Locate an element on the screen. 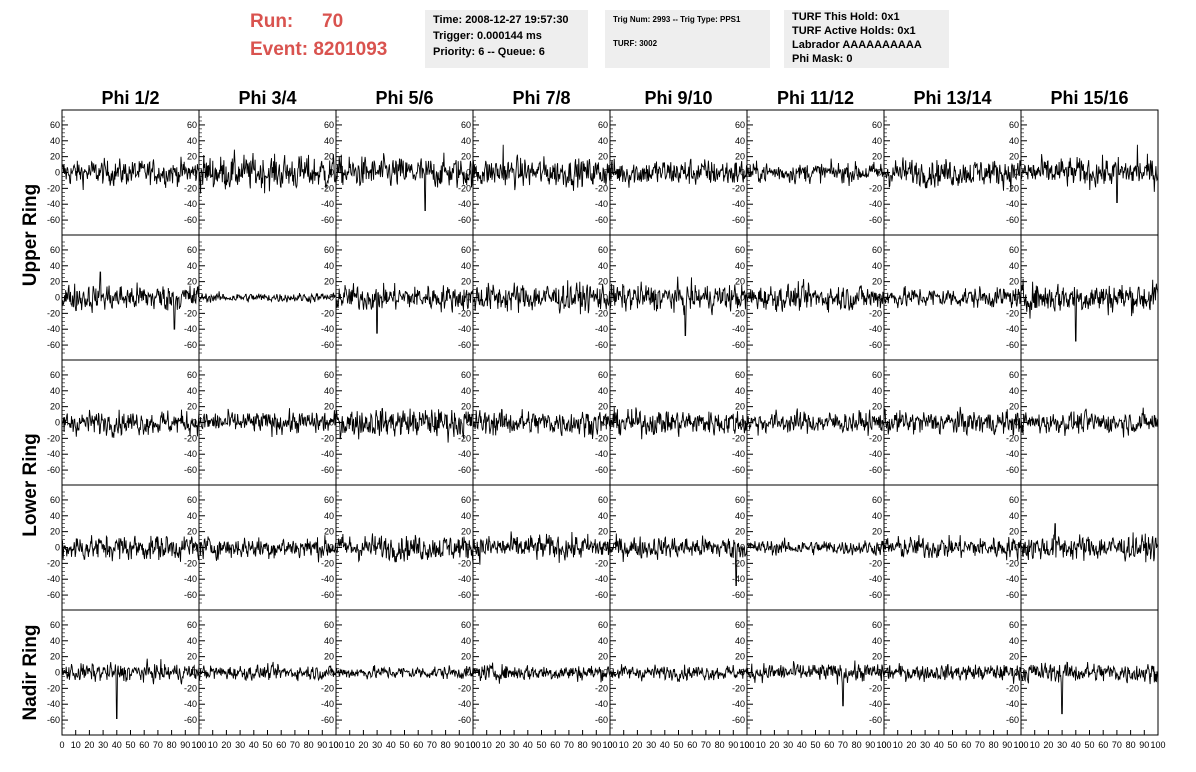 This screenshot has width=1196, height=772. trigger-line: Trigger: 0.000144 ms is located at coordinates (487, 36).